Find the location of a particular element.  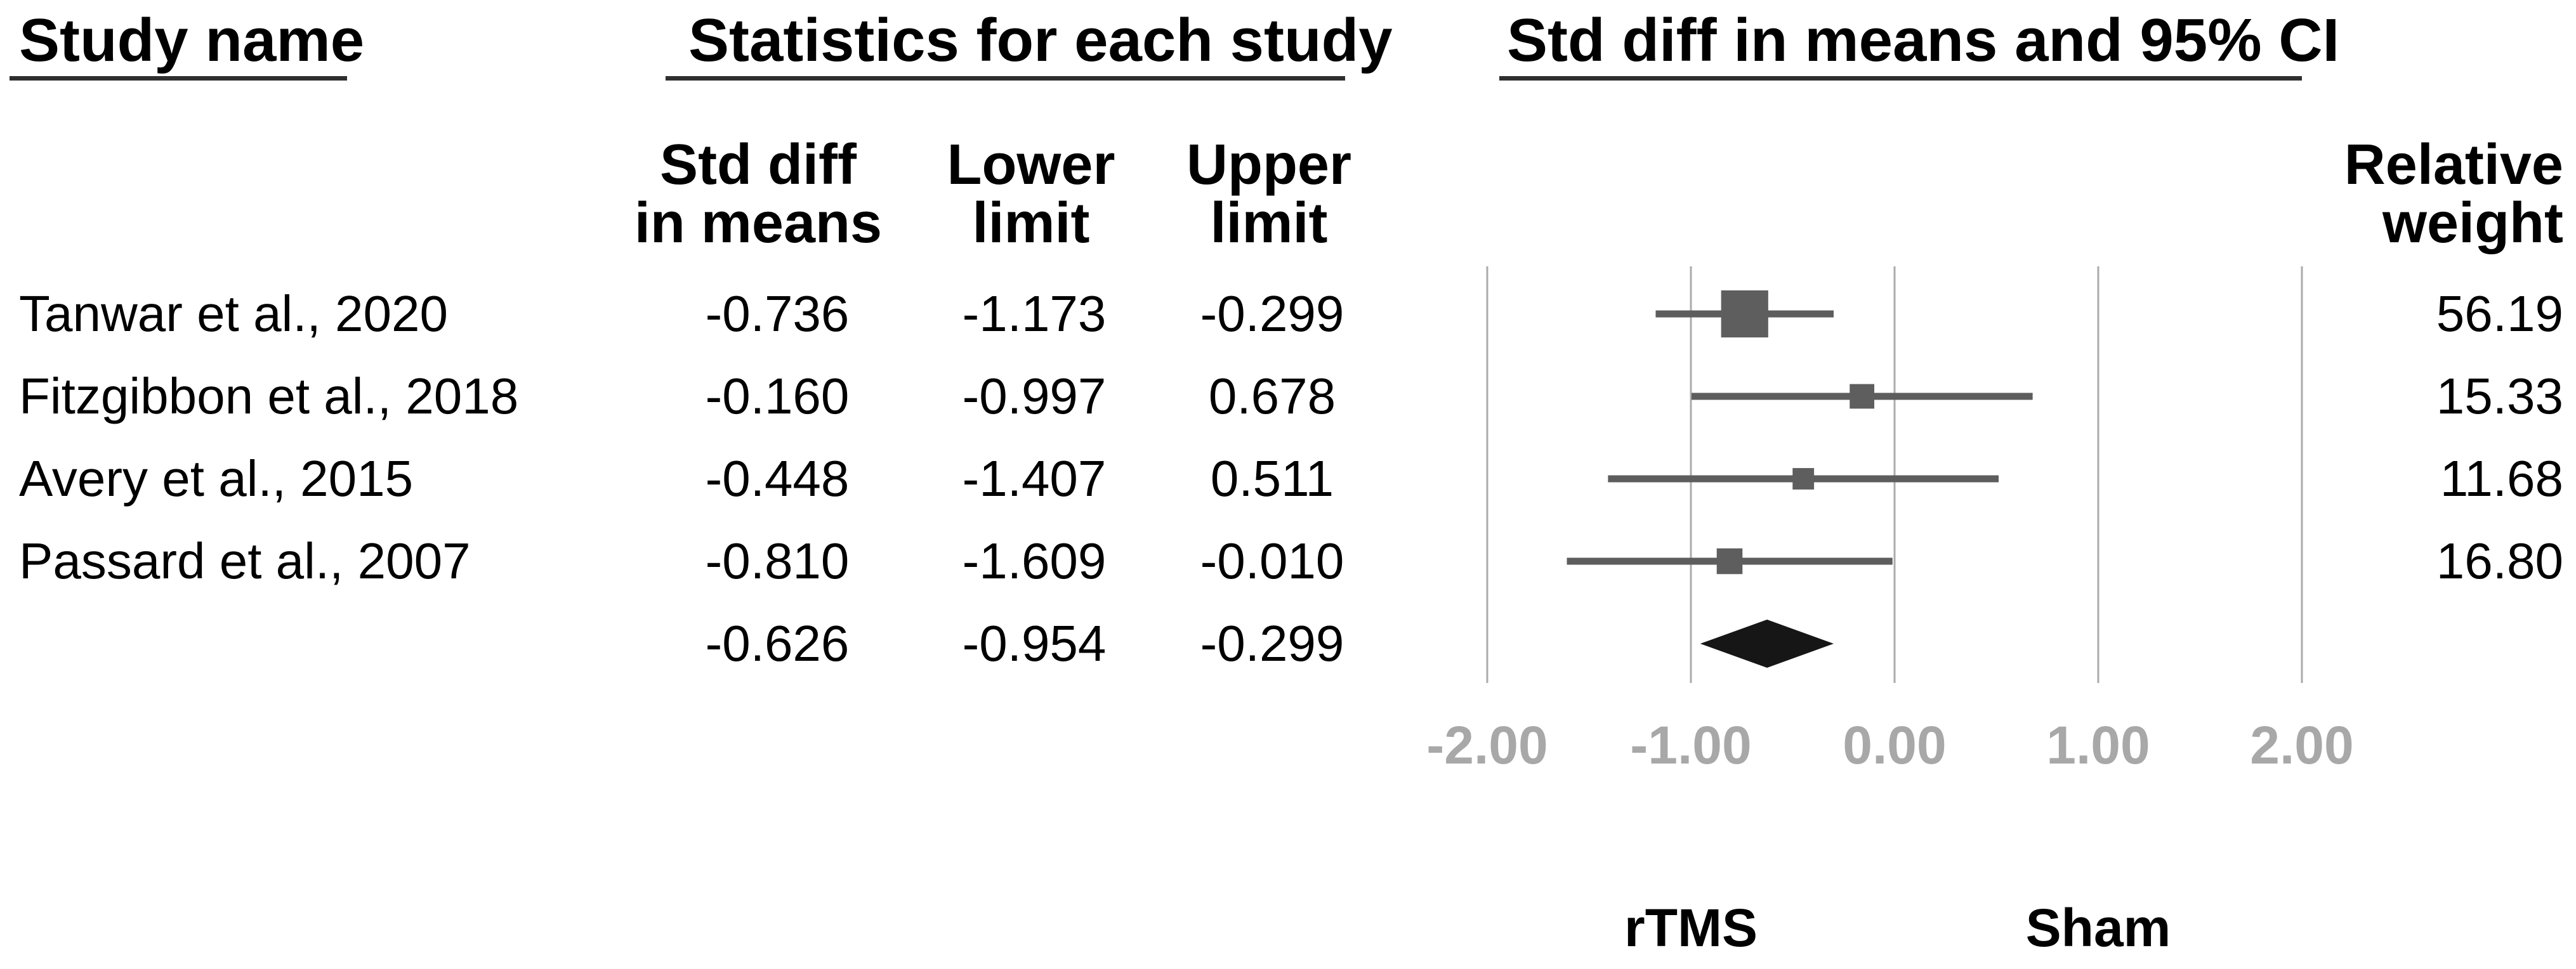

study-name-underline is located at coordinates (179, 78).